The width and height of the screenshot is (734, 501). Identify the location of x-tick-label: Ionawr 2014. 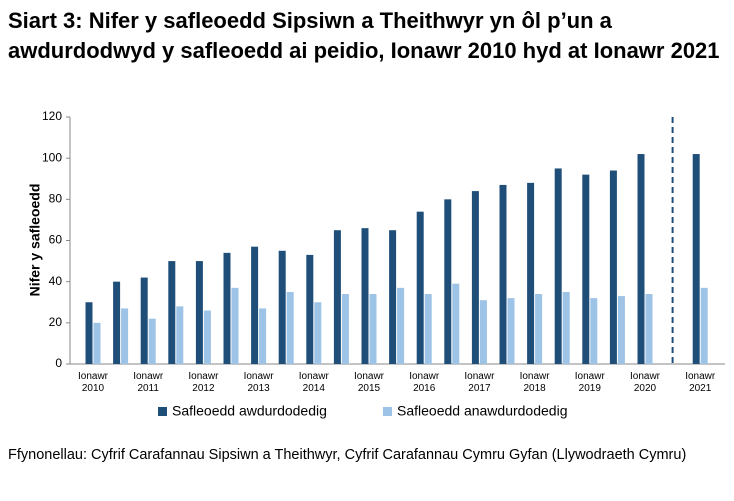
(314, 382).